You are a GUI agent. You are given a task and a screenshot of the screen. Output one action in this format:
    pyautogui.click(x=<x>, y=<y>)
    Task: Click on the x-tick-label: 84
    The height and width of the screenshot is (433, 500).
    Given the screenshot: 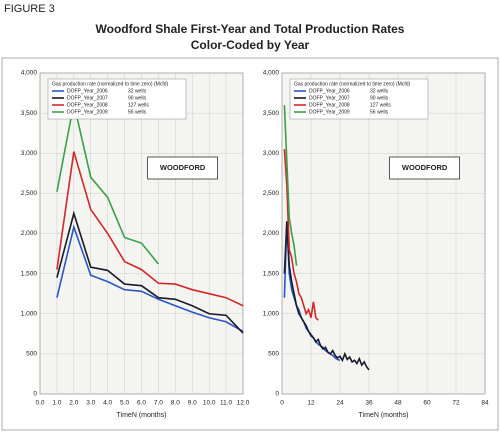 What is the action you would take?
    pyautogui.click(x=485, y=403)
    